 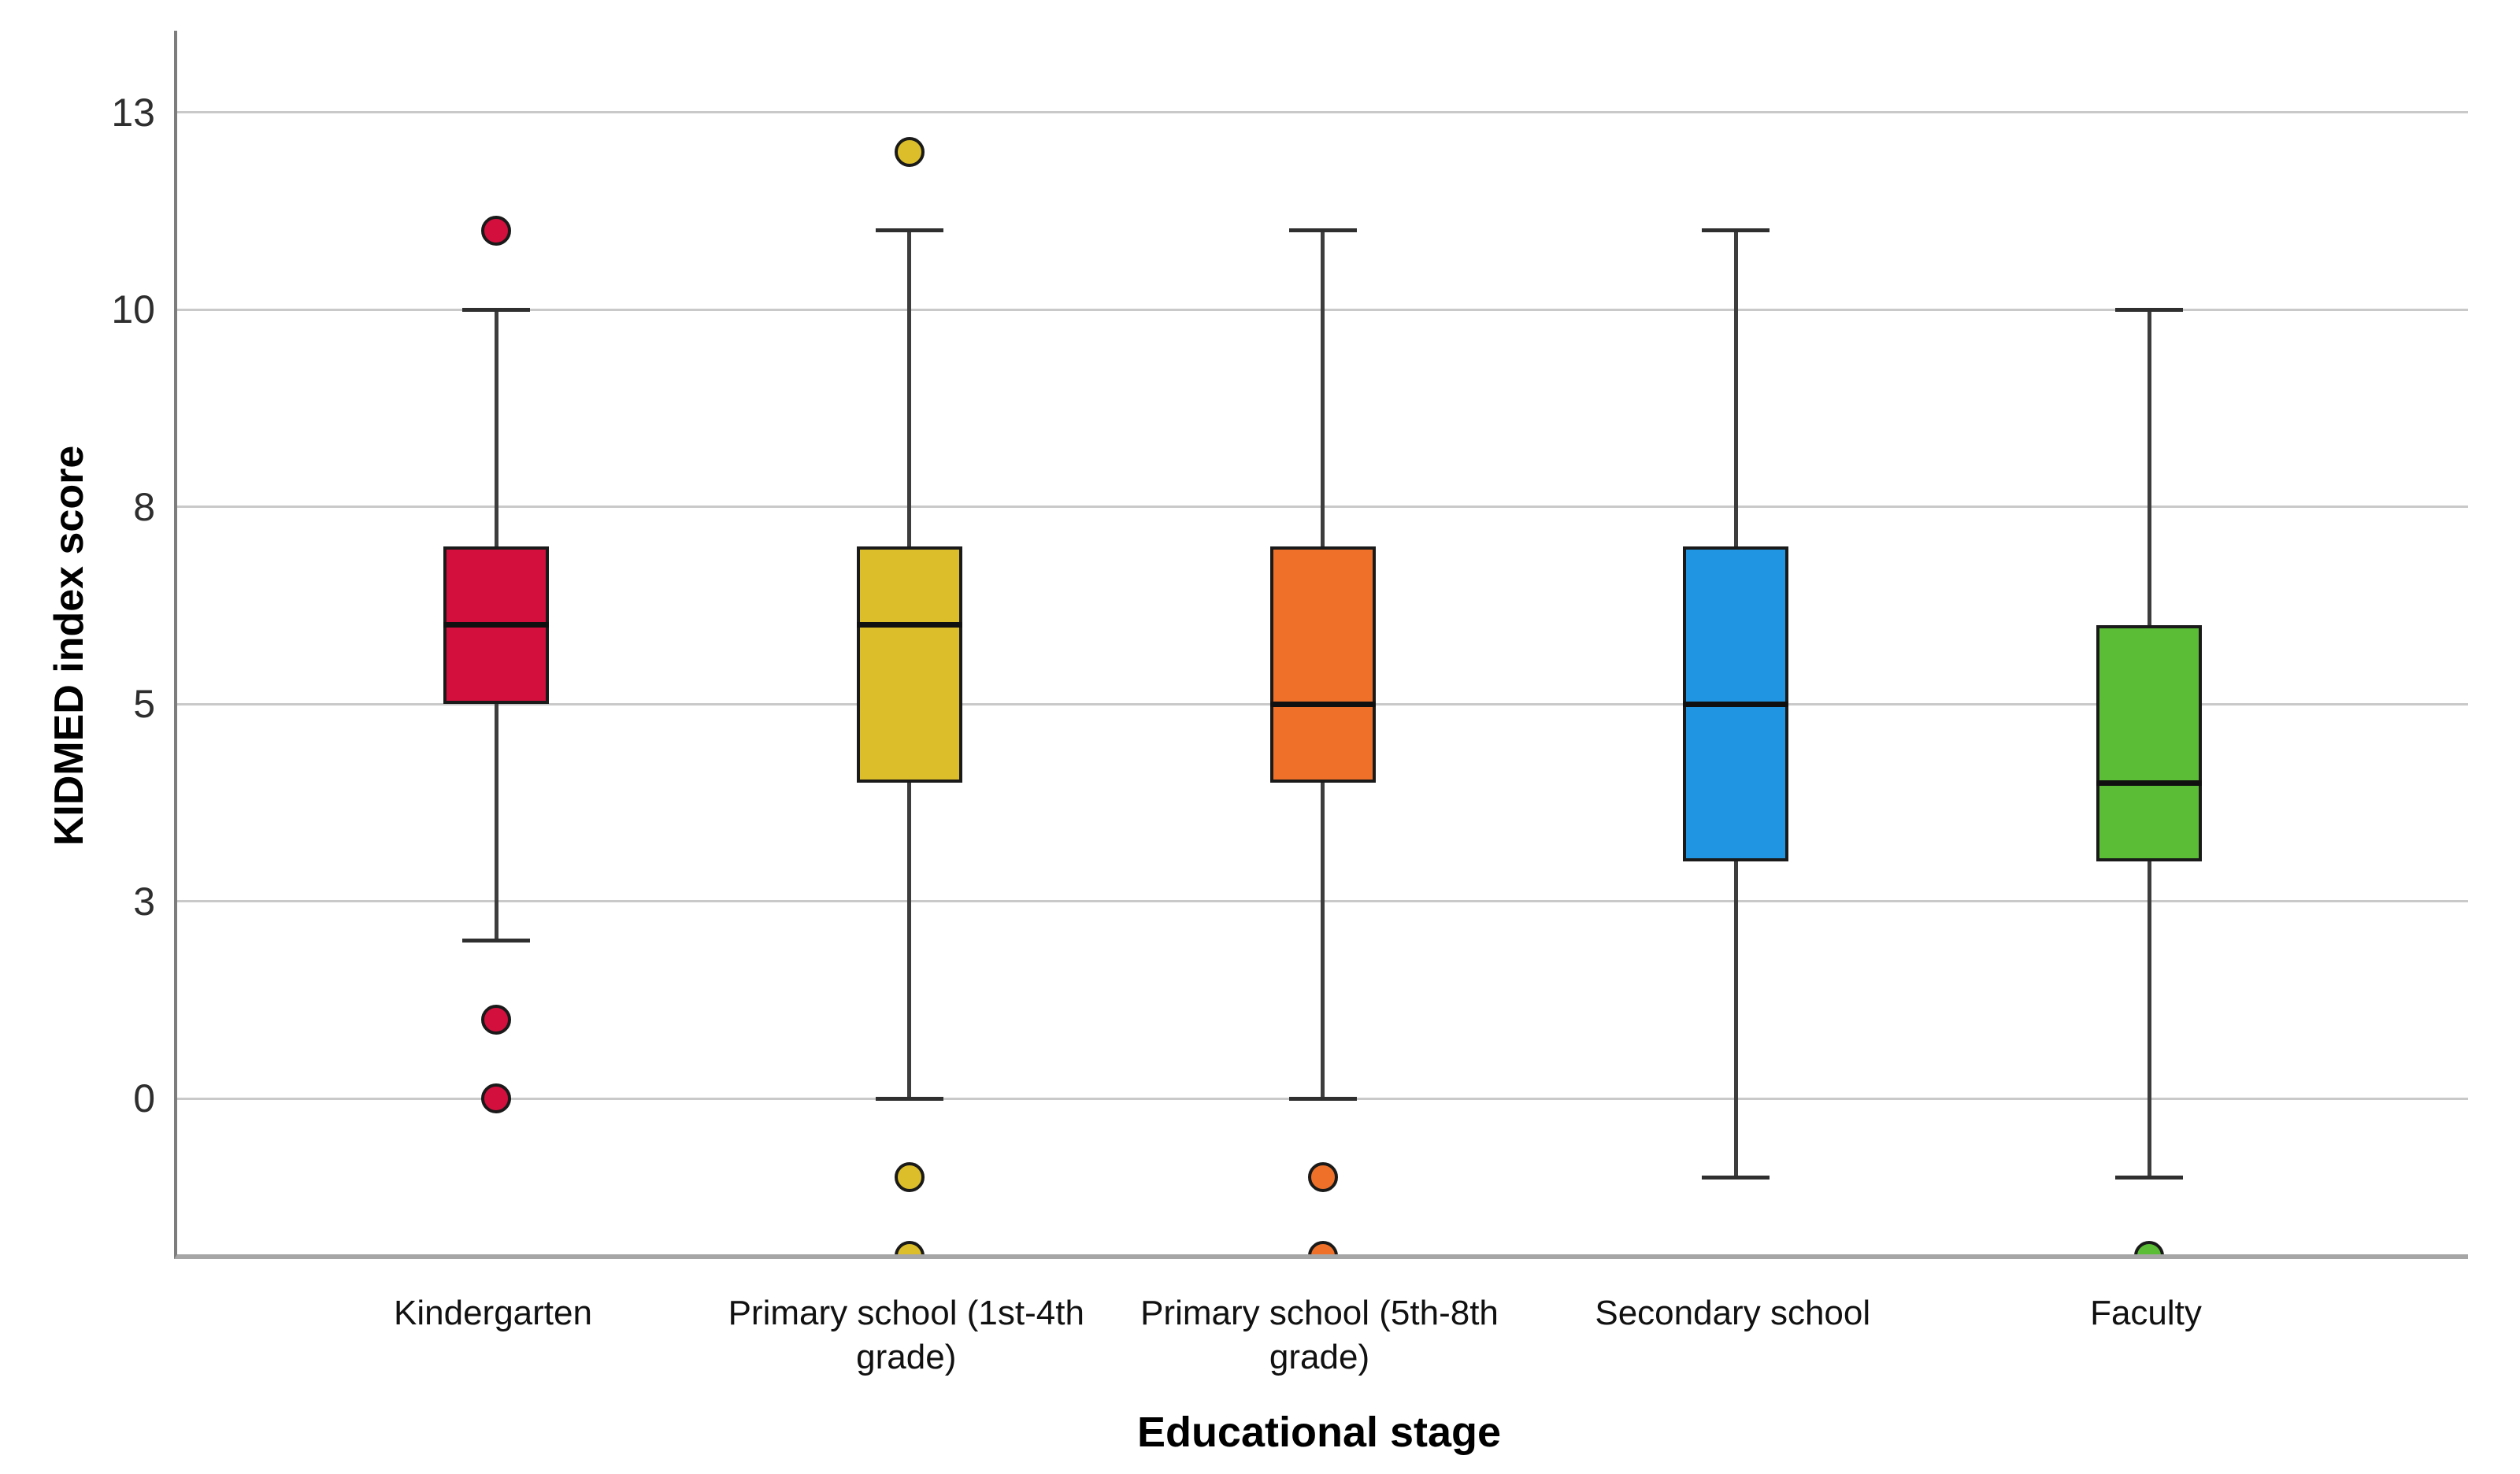 I want to click on y-tick-label-8: 8, so click(x=144, y=506).